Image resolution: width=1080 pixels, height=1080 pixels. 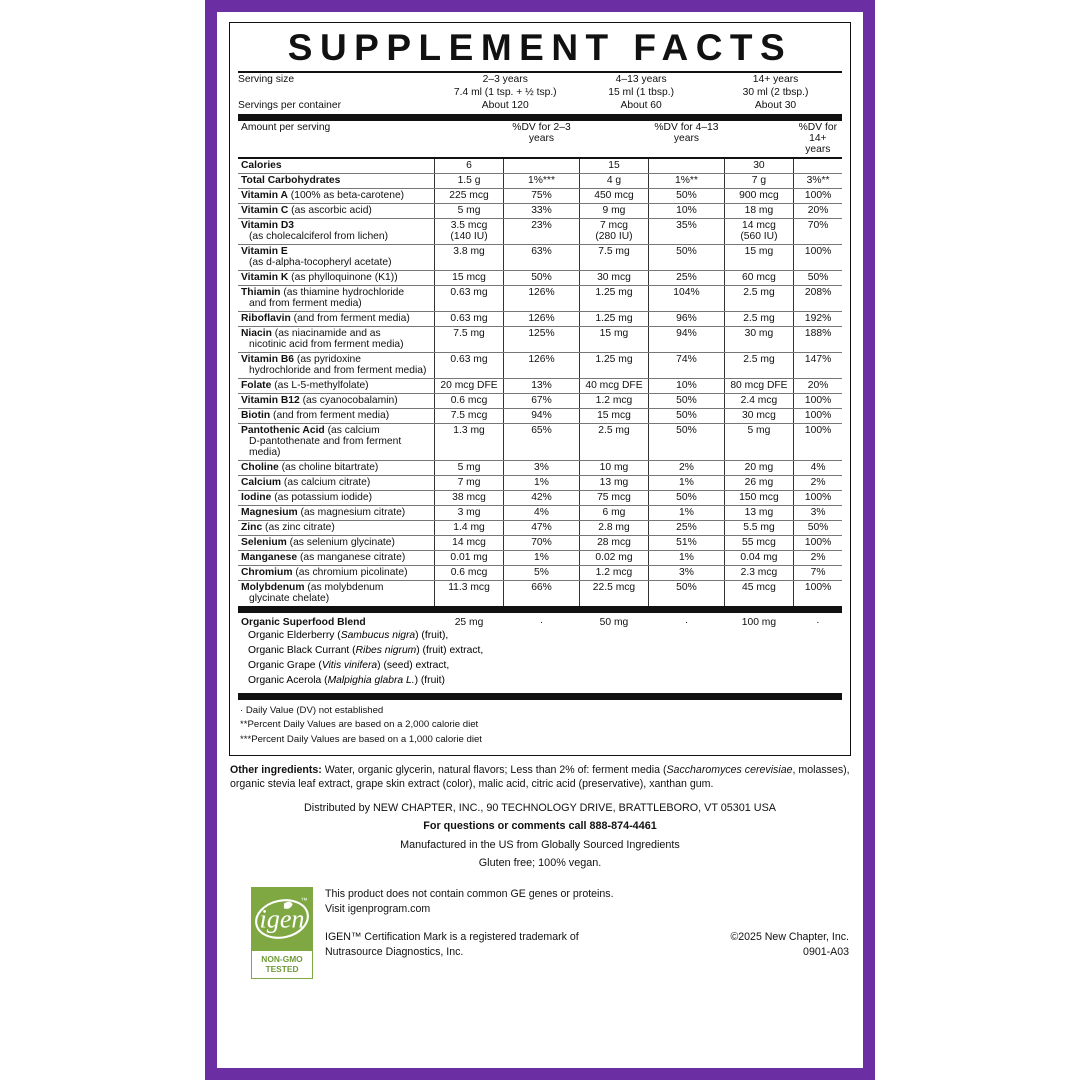 What do you see at coordinates (336, 558) in the screenshot?
I see `nutrient-name-cell: Manganese (as manganese citrate)` at bounding box center [336, 558].